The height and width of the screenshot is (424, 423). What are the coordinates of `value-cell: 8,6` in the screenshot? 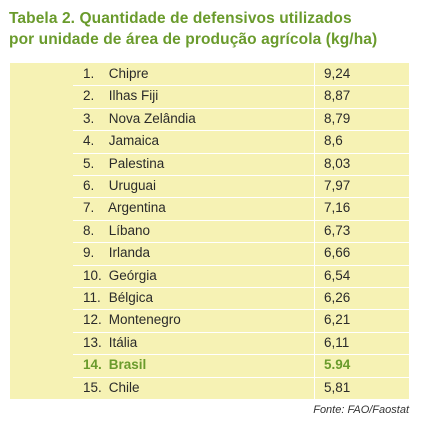 It's located at (333, 141).